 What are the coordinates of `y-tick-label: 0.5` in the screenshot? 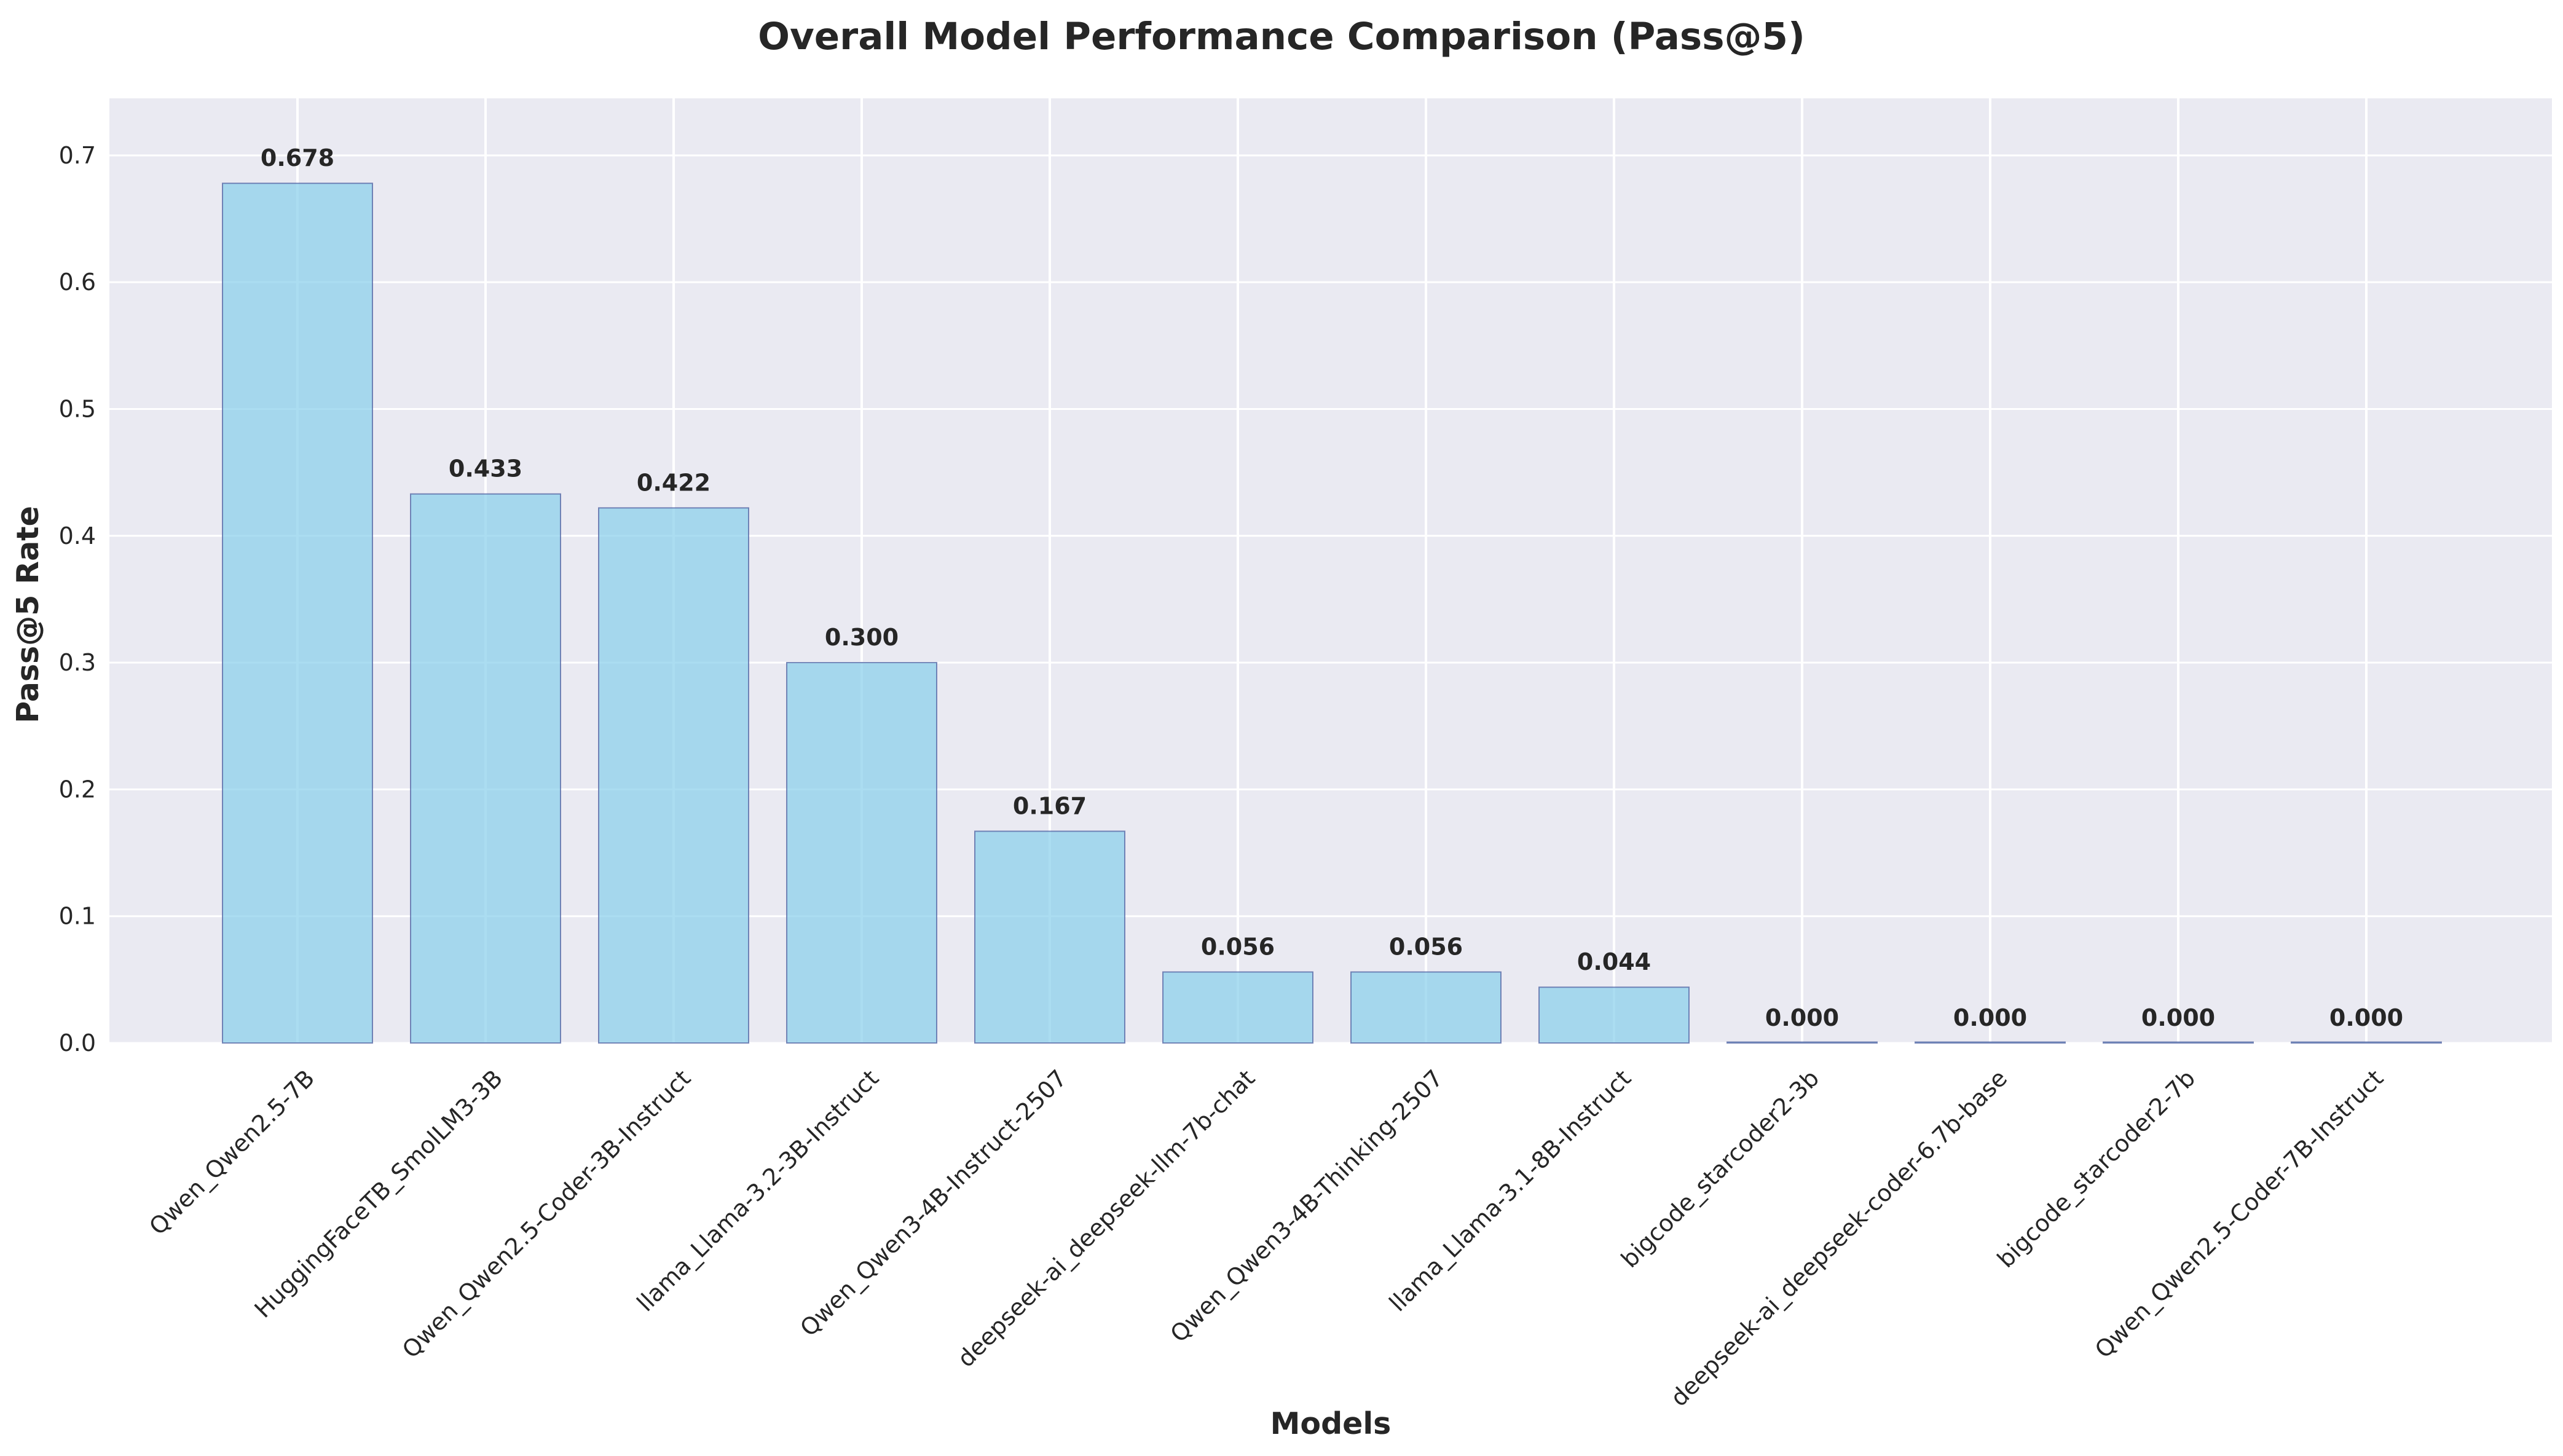 It's located at (77, 408).